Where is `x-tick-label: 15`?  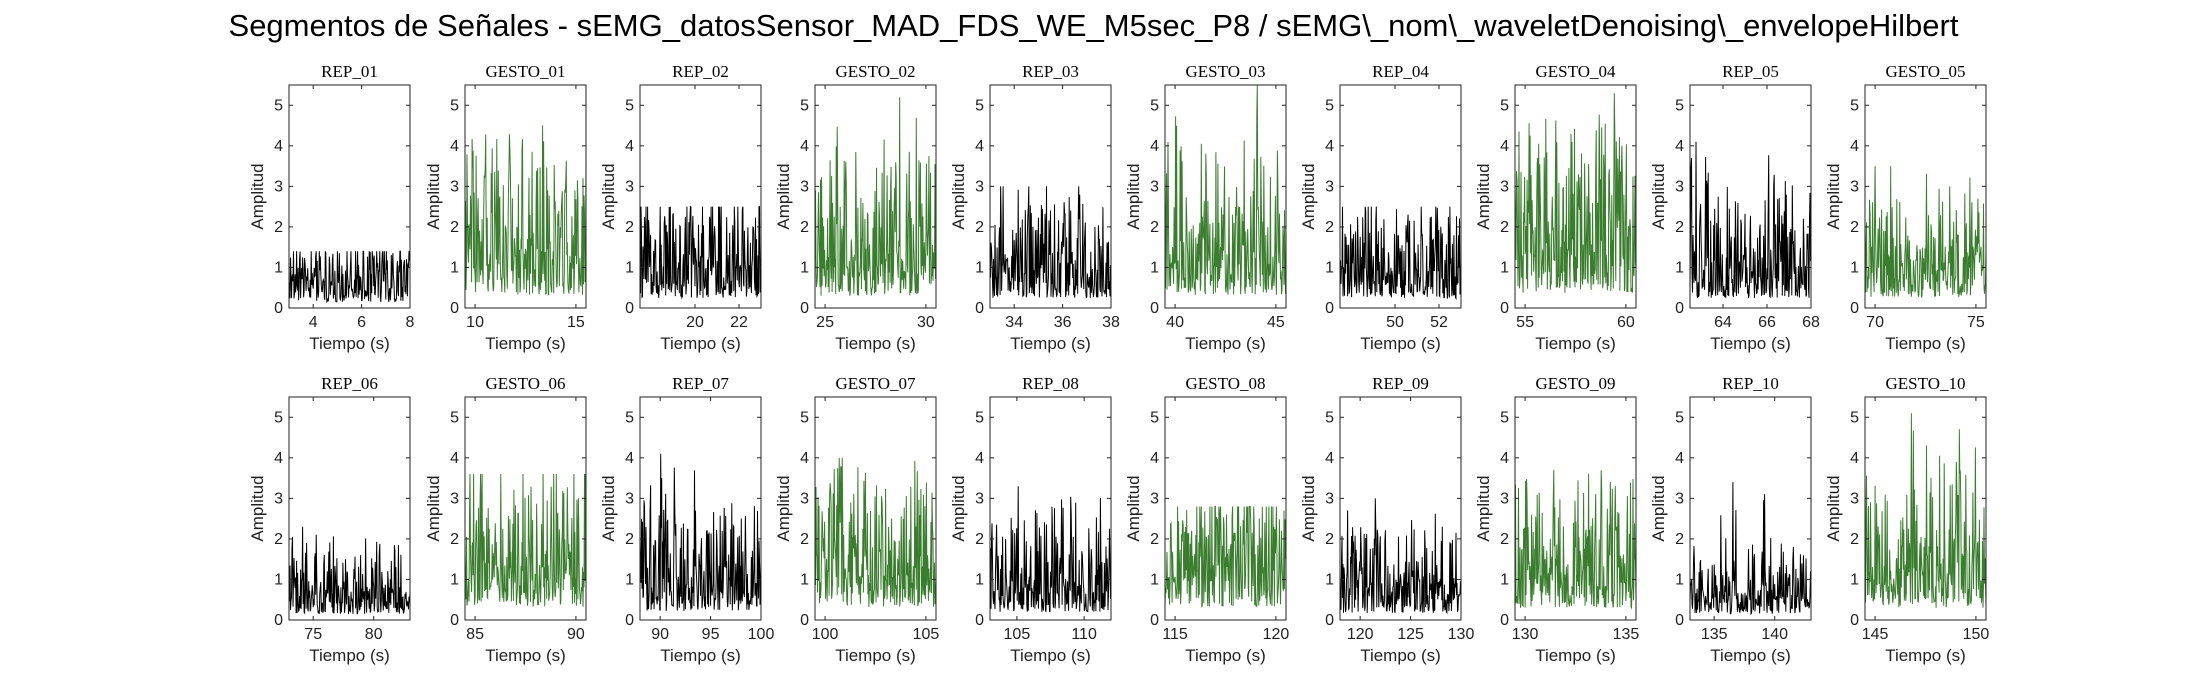 x-tick-label: 15 is located at coordinates (576, 322).